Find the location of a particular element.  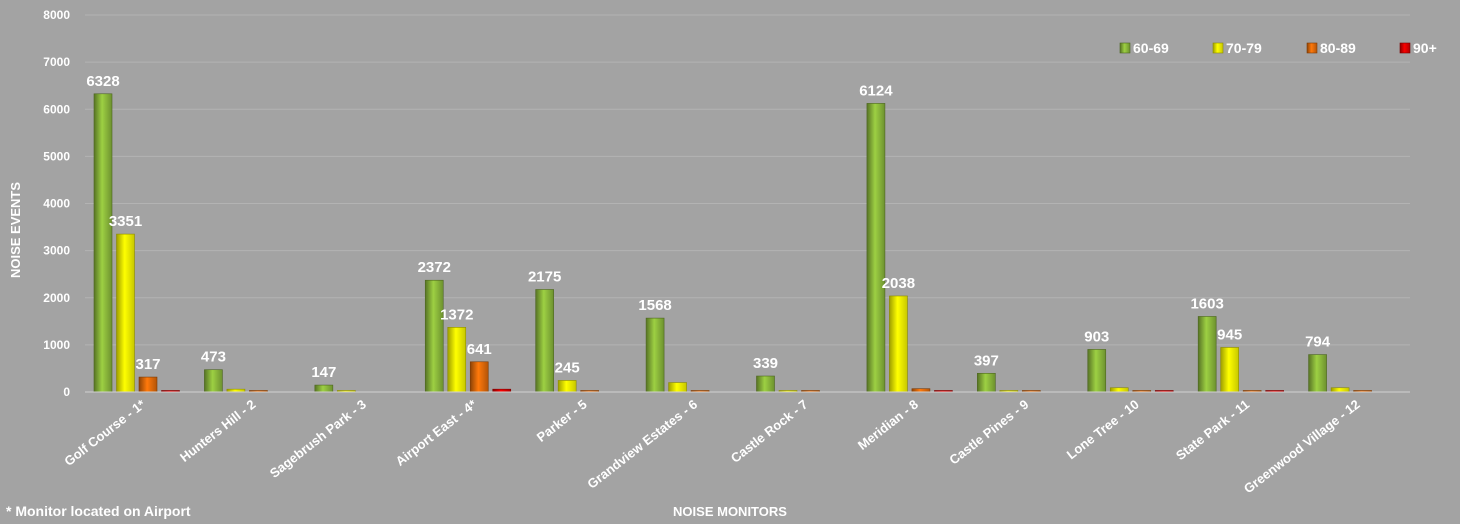

data-label: 6328 is located at coordinates (102, 81).